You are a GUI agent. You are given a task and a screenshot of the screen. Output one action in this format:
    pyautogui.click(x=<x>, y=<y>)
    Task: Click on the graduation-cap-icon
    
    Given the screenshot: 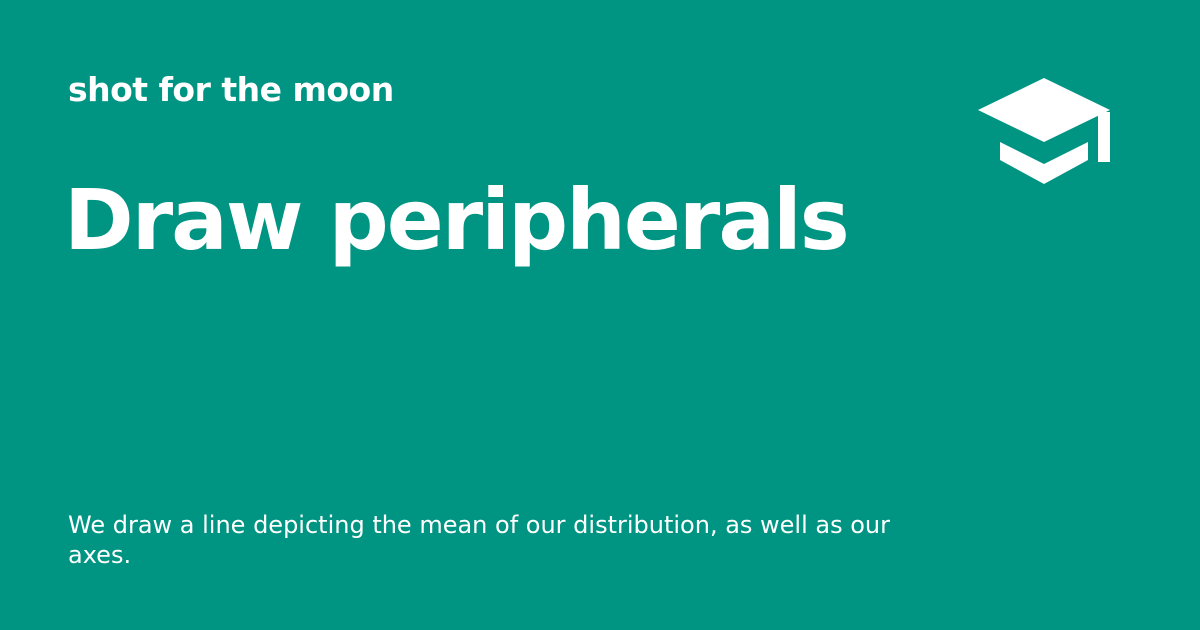 What is the action you would take?
    pyautogui.click(x=1044, y=131)
    